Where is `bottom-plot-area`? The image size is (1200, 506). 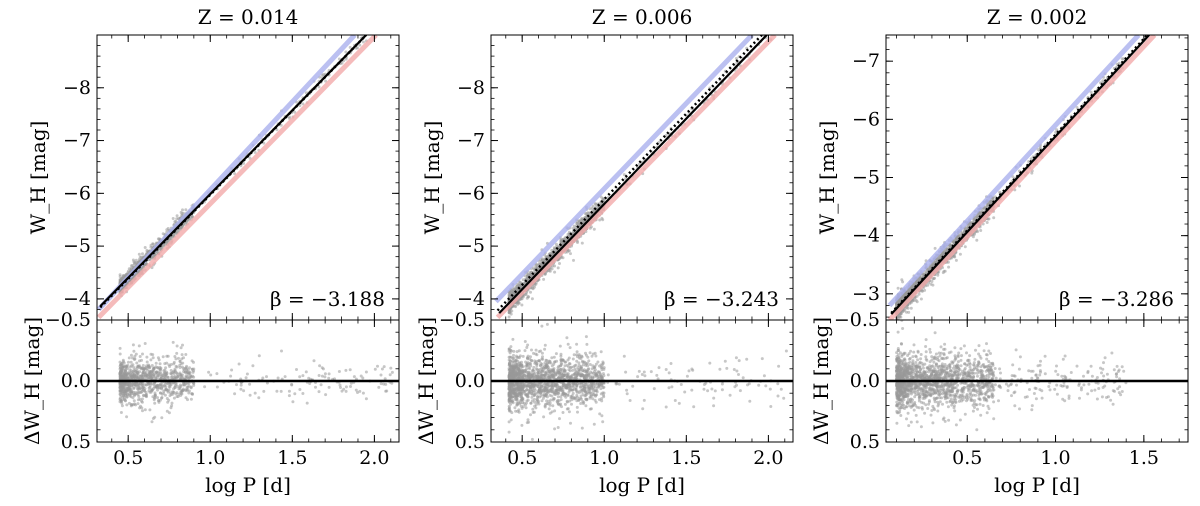 bottom-plot-area is located at coordinates (642, 381).